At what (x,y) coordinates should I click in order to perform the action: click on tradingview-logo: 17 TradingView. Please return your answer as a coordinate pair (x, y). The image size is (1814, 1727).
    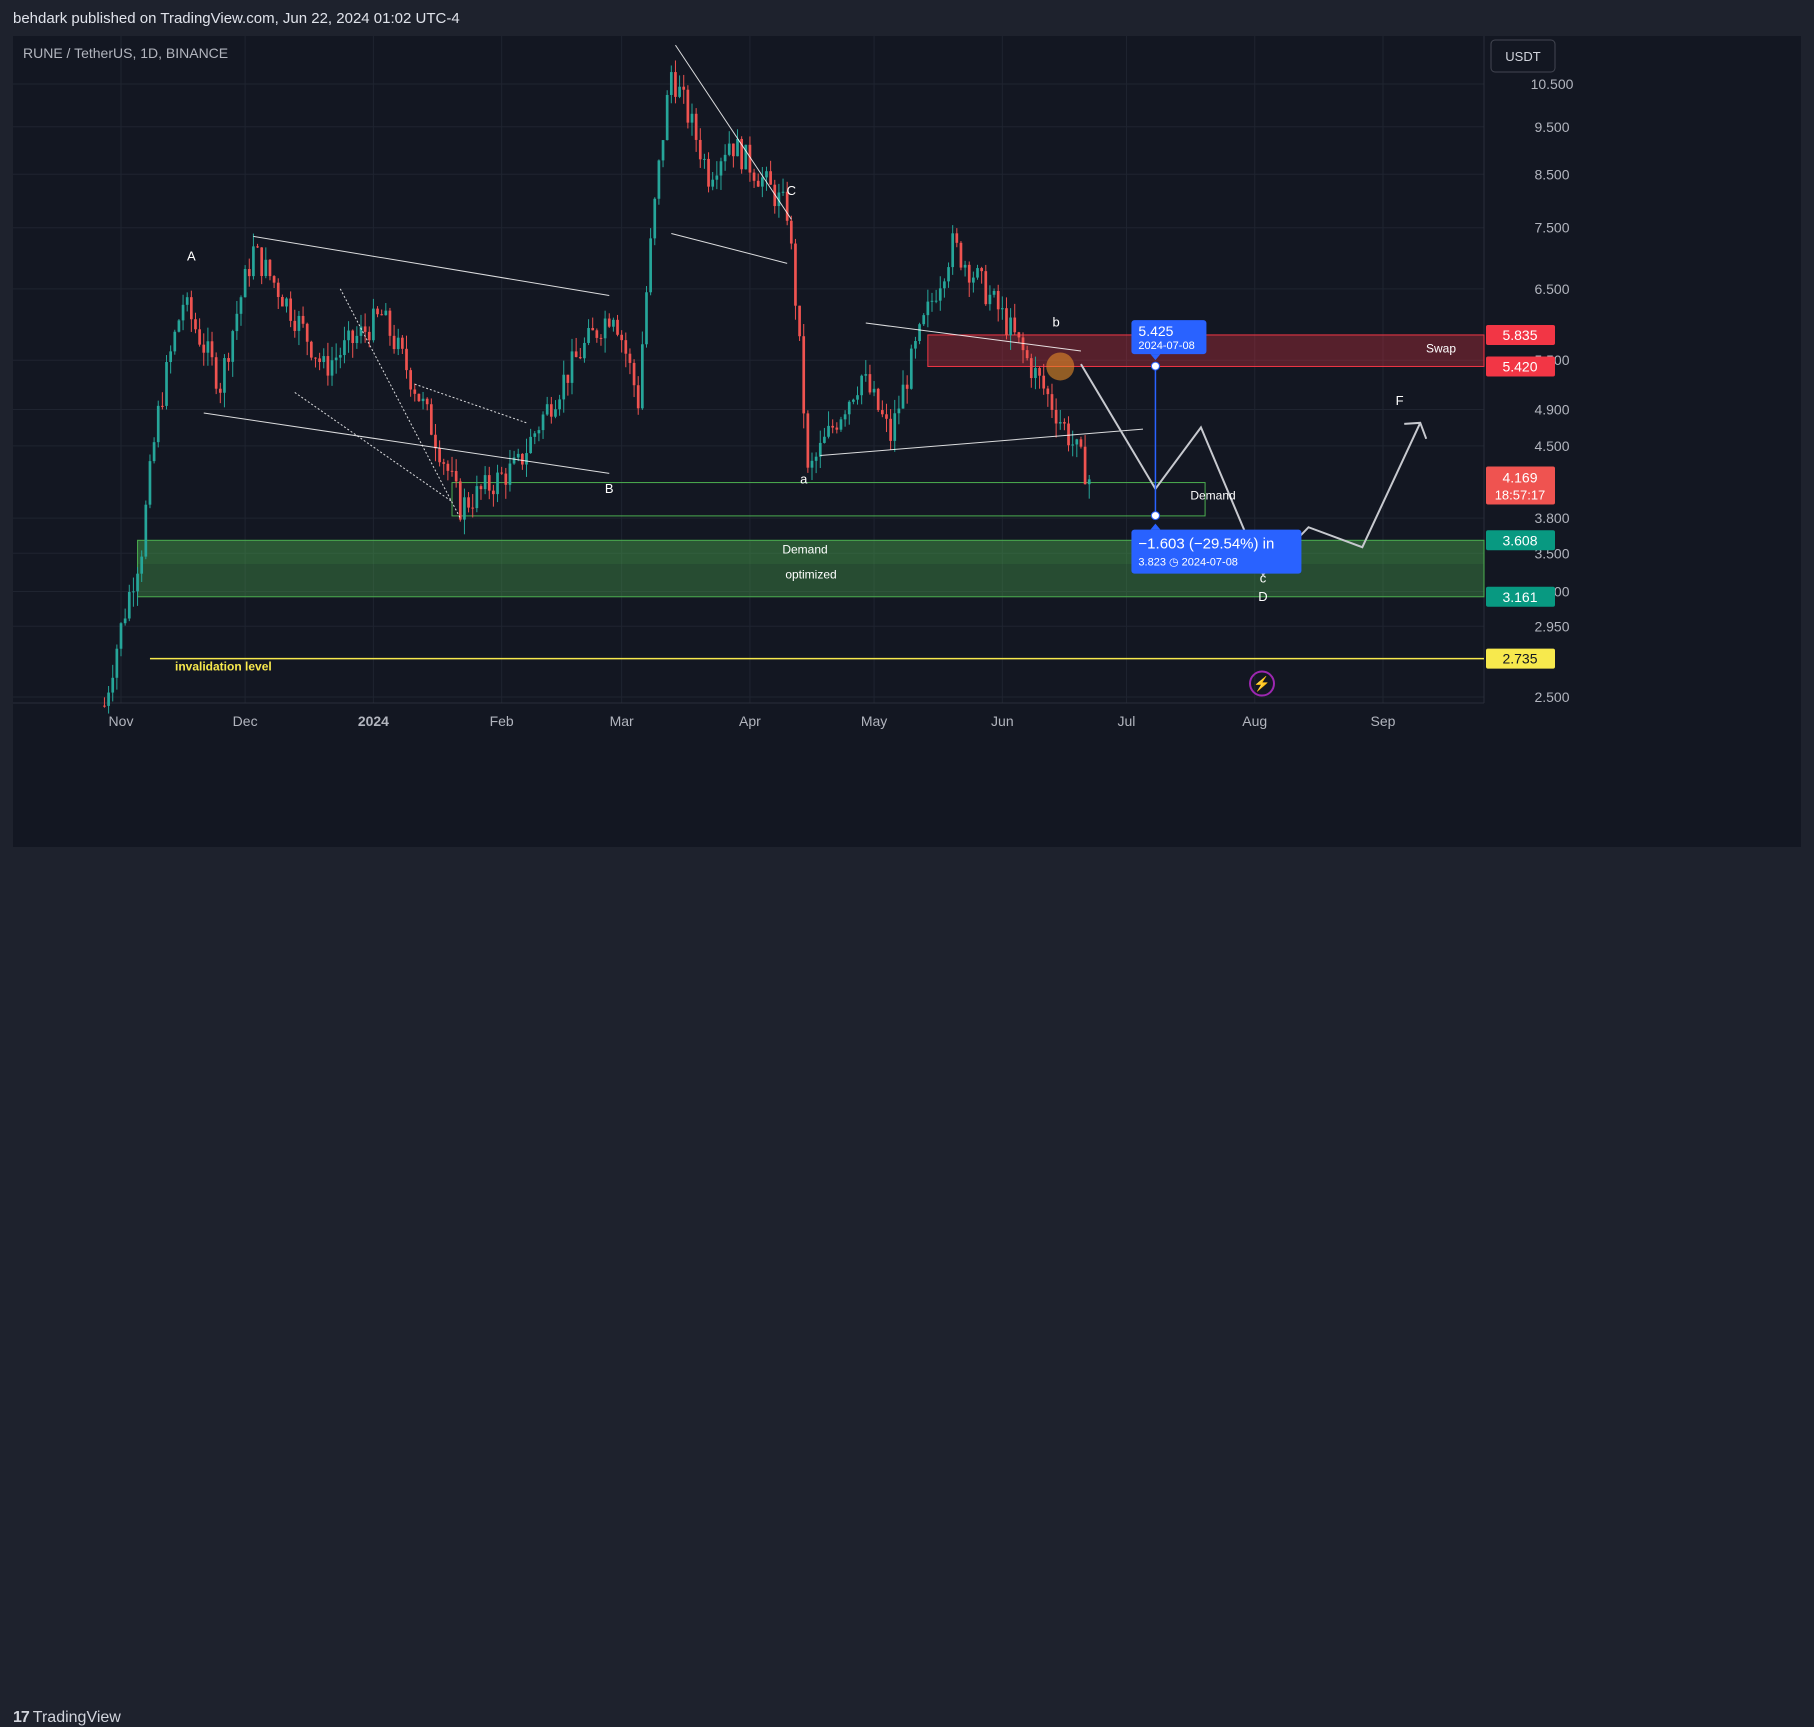
    Looking at the image, I should click on (67, 1718).